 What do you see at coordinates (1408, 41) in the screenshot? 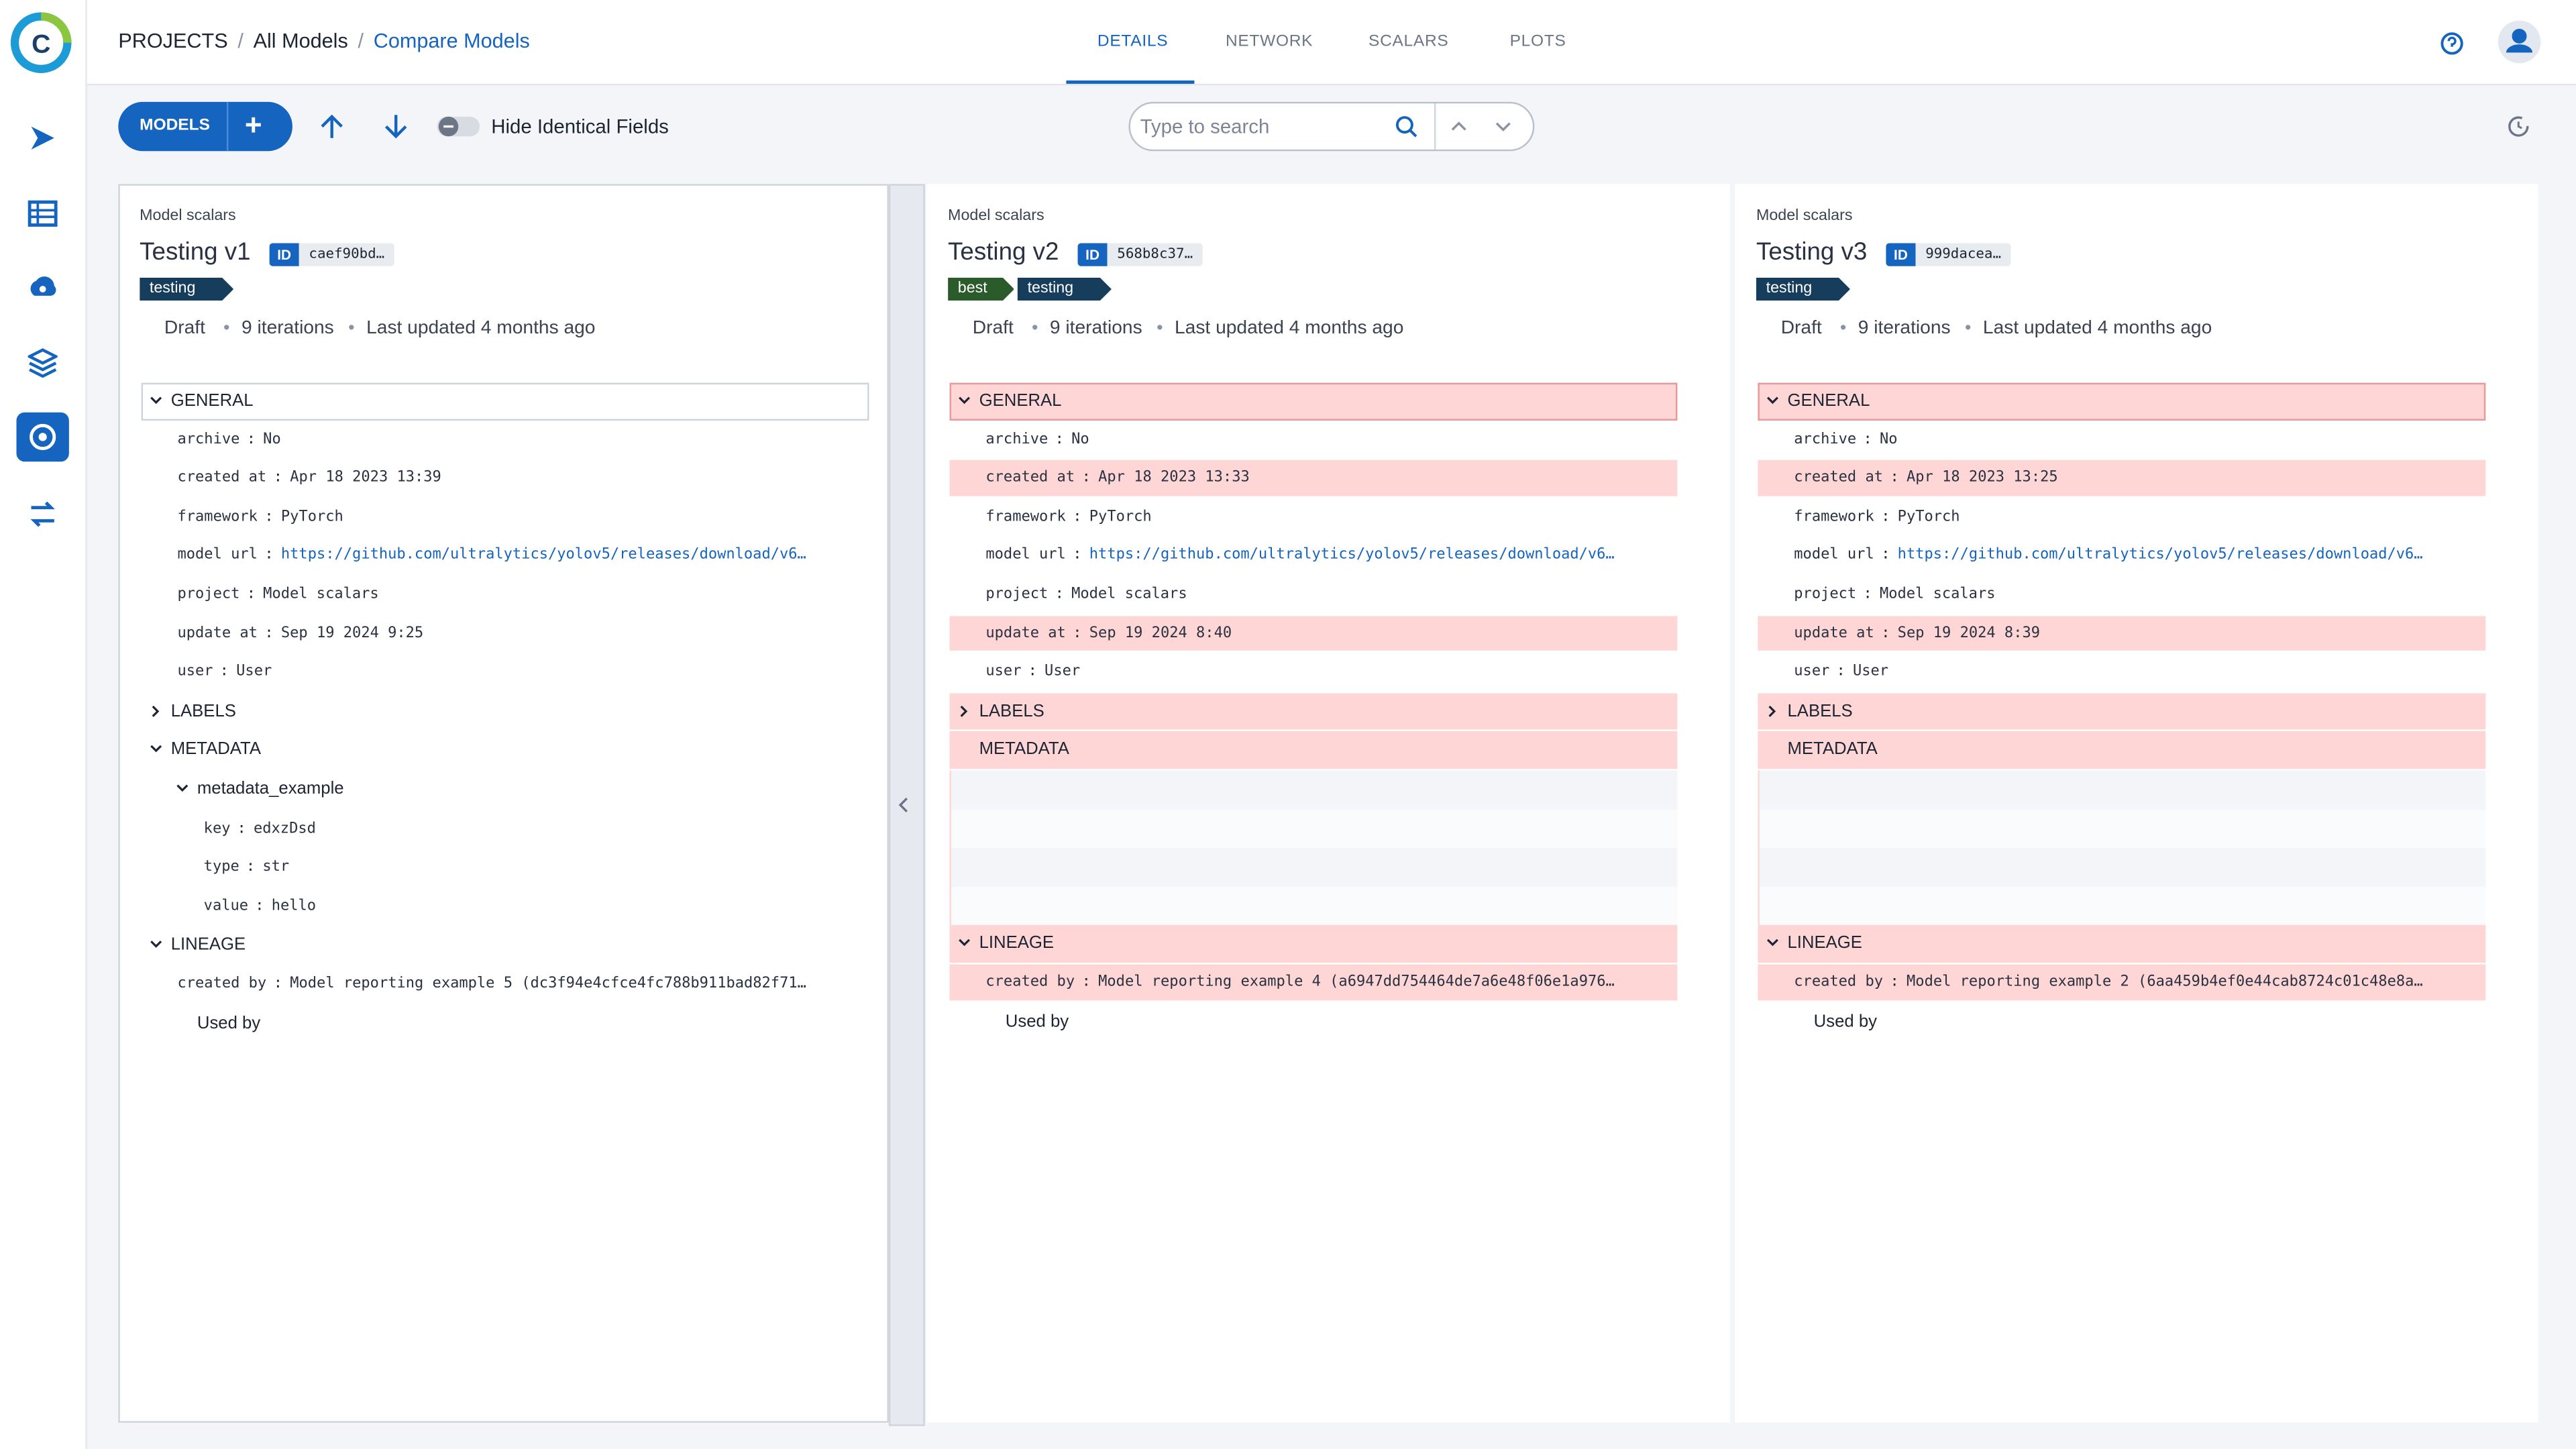
I see `tab: SCALARS` at bounding box center [1408, 41].